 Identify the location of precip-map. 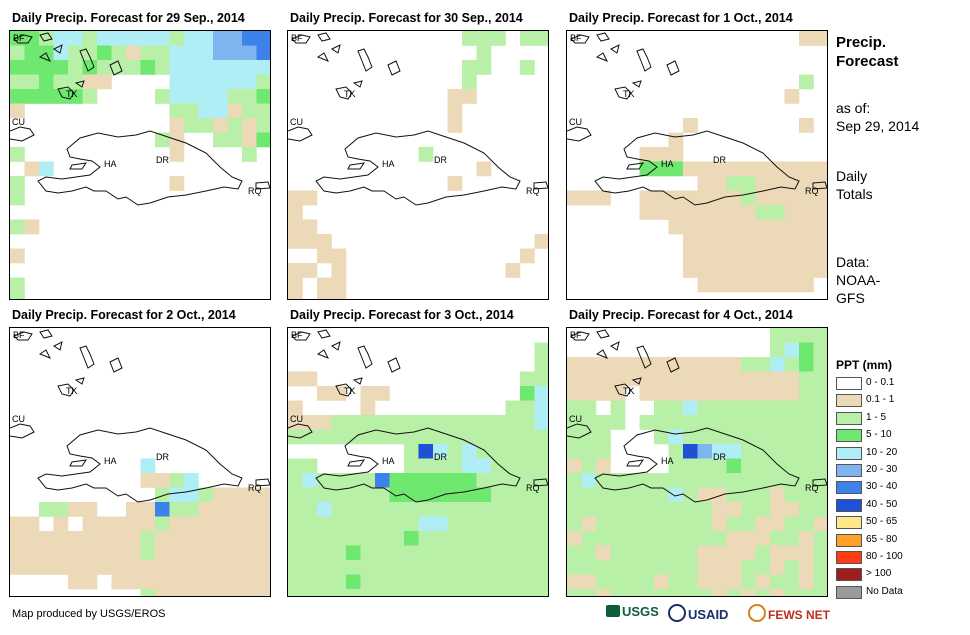
(140, 165).